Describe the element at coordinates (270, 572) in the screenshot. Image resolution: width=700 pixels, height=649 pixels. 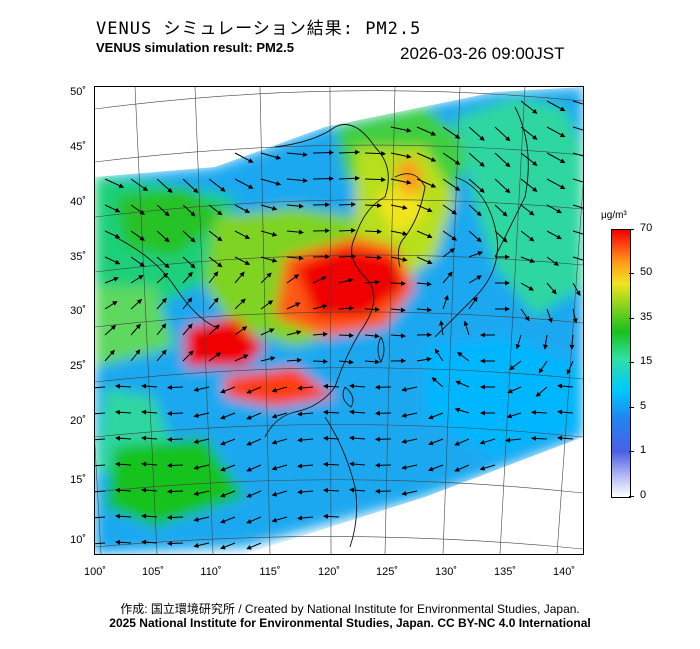
I see `lon-tick-115: 115˚` at that location.